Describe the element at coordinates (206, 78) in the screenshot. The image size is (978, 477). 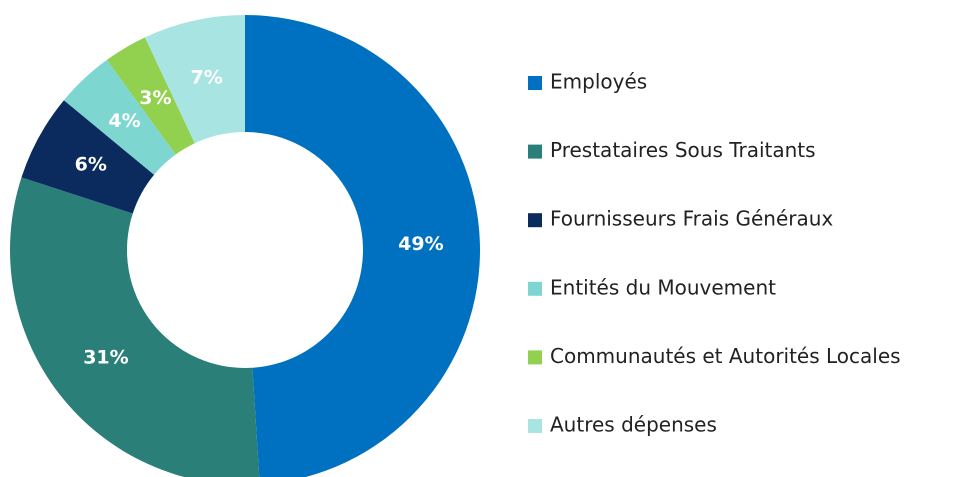
I see `data-label: 7%` at that location.